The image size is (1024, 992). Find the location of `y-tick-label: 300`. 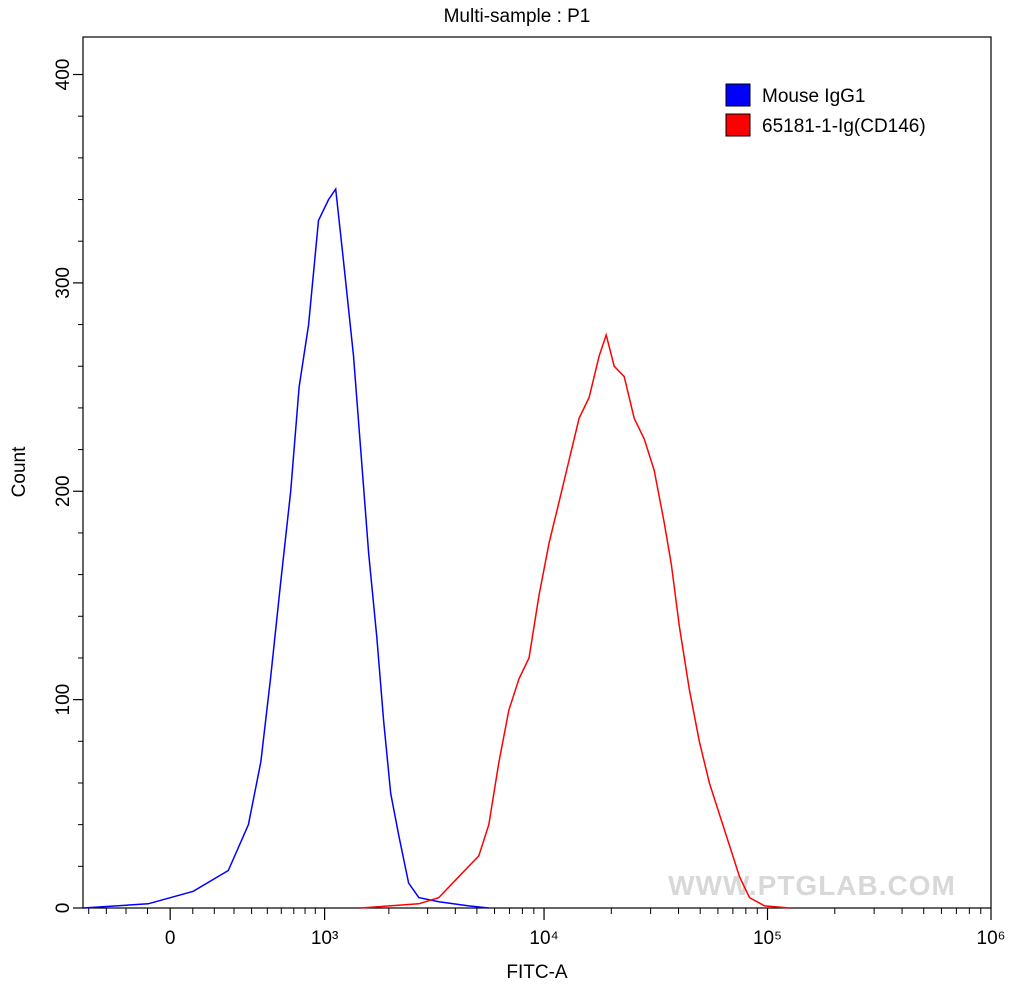

y-tick-label: 300 is located at coordinates (63, 283).